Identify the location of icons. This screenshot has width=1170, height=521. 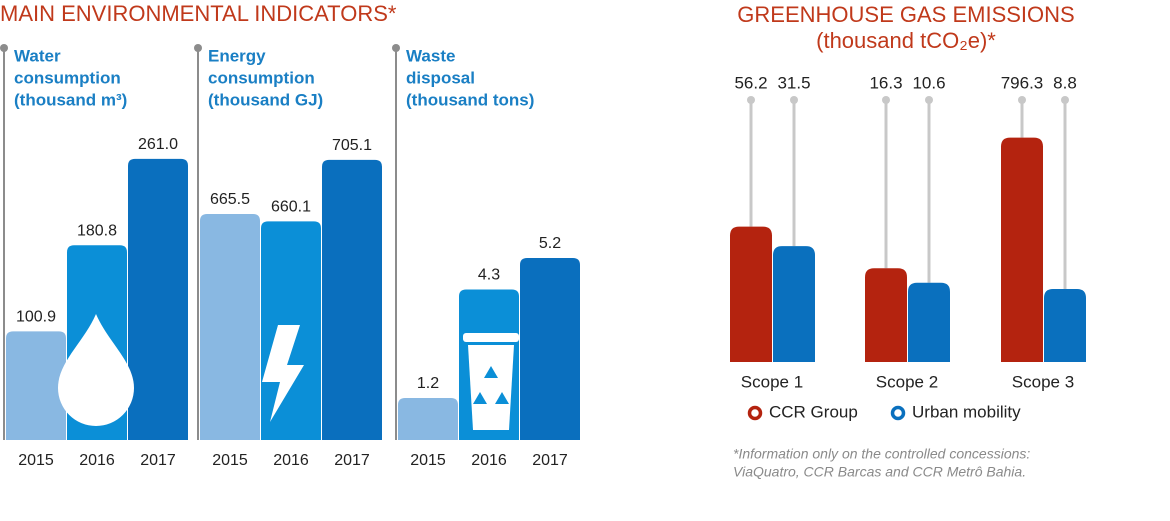
(288, 372).